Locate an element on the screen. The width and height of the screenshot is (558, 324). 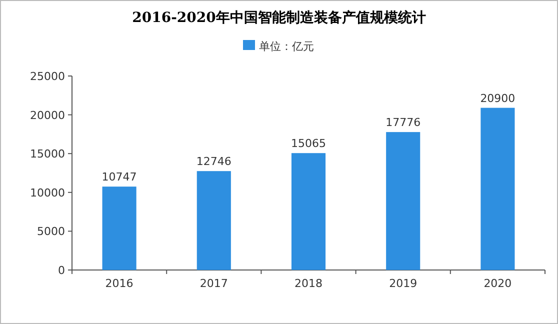
y-tick-label: 15000 is located at coordinates (47, 154).